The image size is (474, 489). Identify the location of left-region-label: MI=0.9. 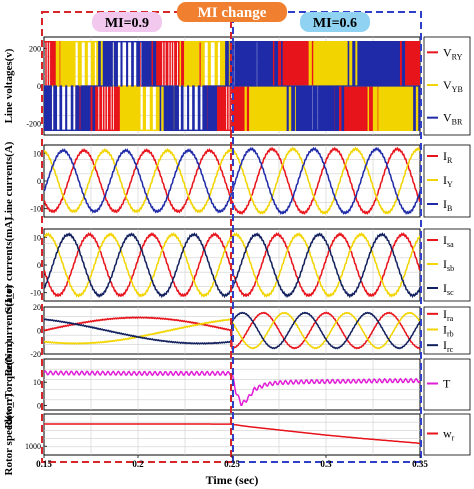
(127, 23).